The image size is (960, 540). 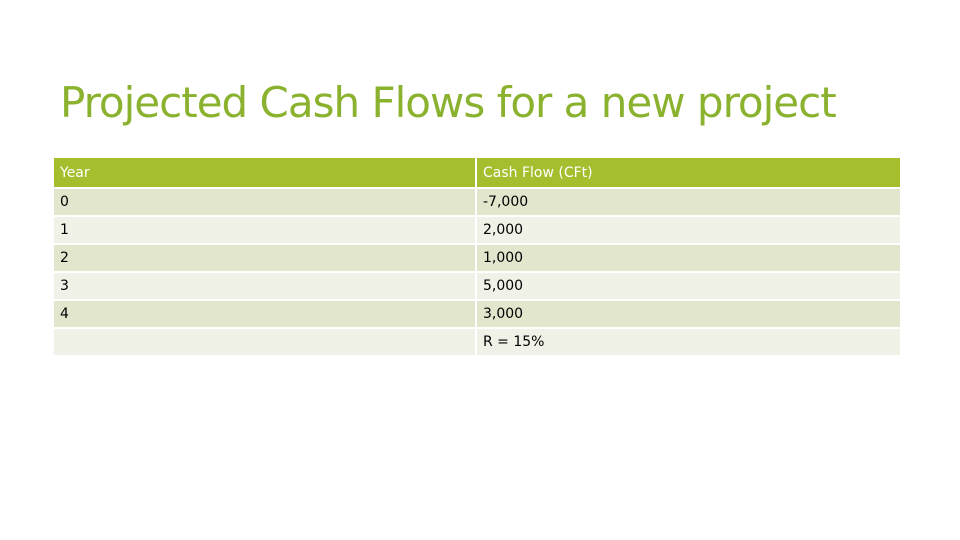 What do you see at coordinates (687, 286) in the screenshot?
I see `cell-cash-flow: 5,000` at bounding box center [687, 286].